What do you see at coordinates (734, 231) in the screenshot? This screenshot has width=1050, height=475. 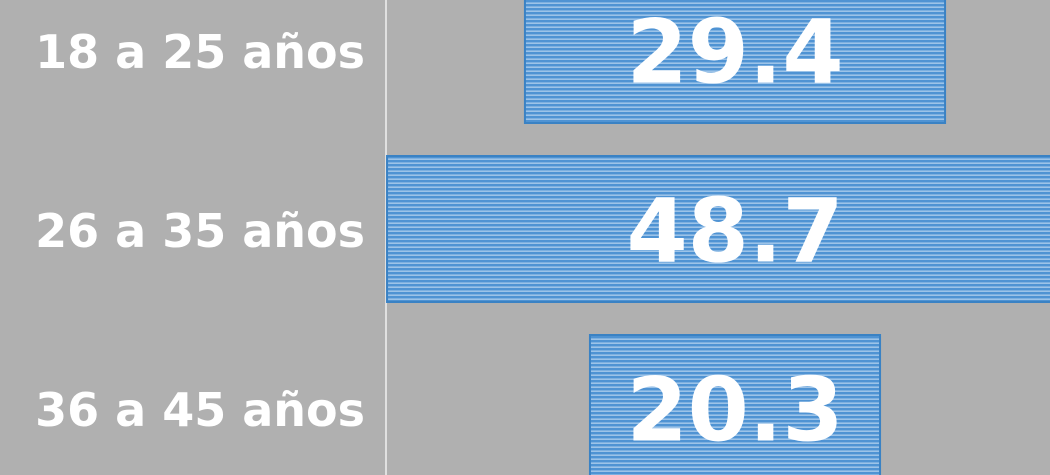 I see `value-label: 48.7` at bounding box center [734, 231].